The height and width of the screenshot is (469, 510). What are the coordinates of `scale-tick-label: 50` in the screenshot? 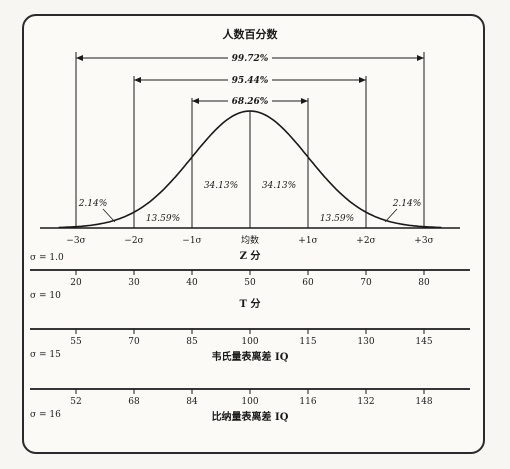 It's located at (250, 283).